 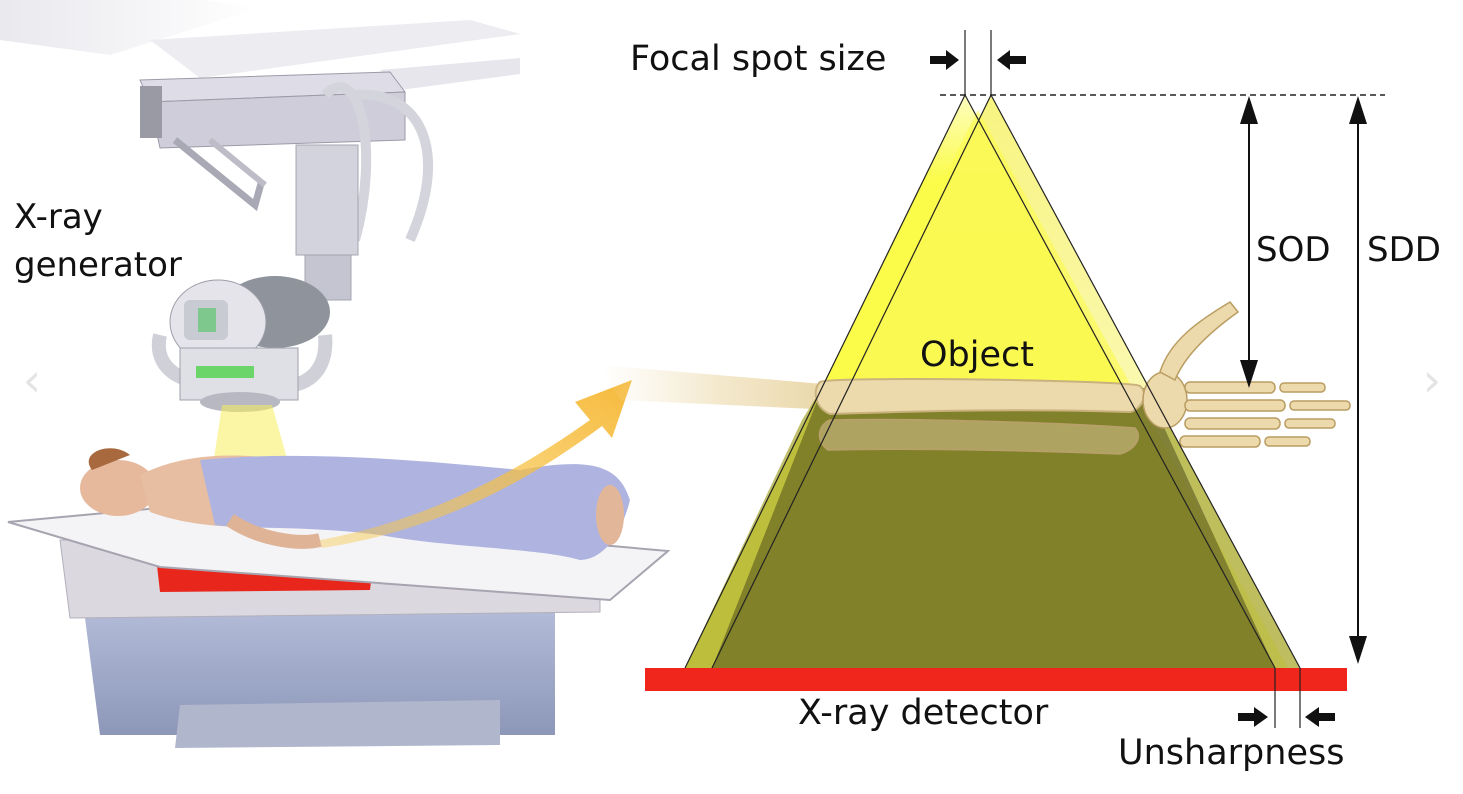 I want to click on focal-spot-arrows, so click(x=978, y=60).